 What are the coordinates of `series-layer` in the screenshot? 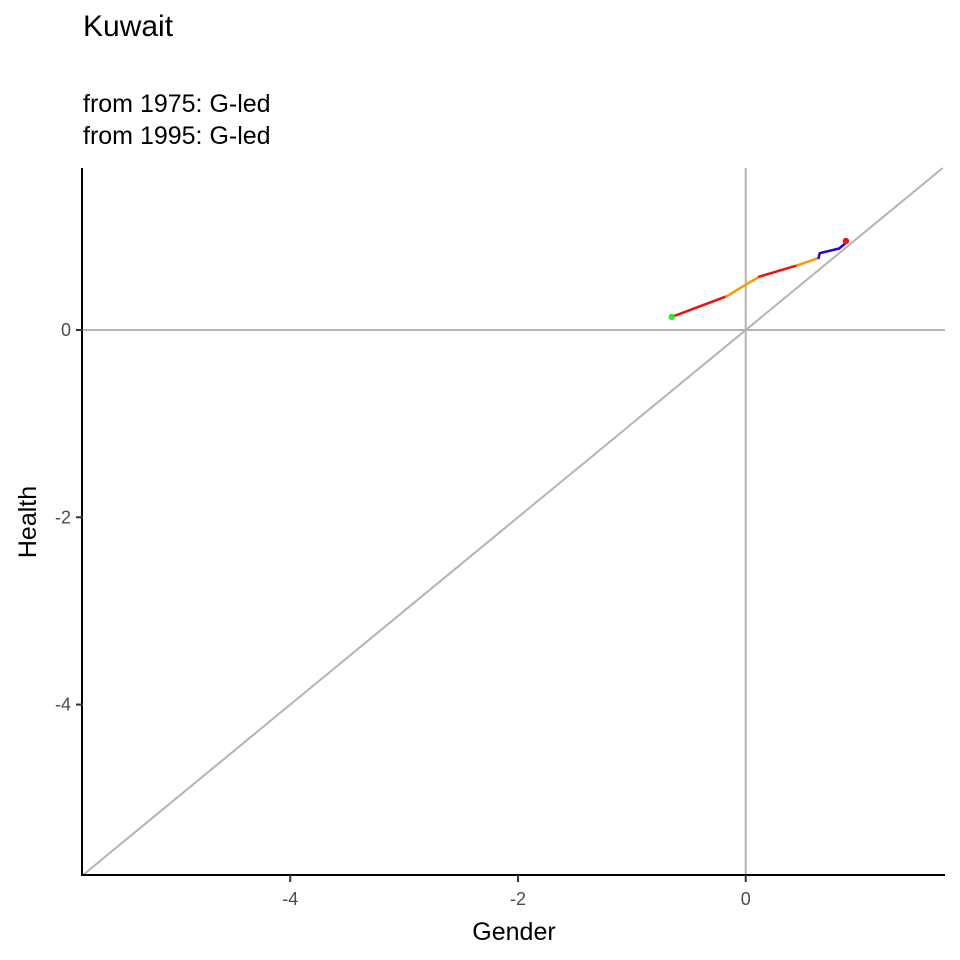 It's located at (759, 279).